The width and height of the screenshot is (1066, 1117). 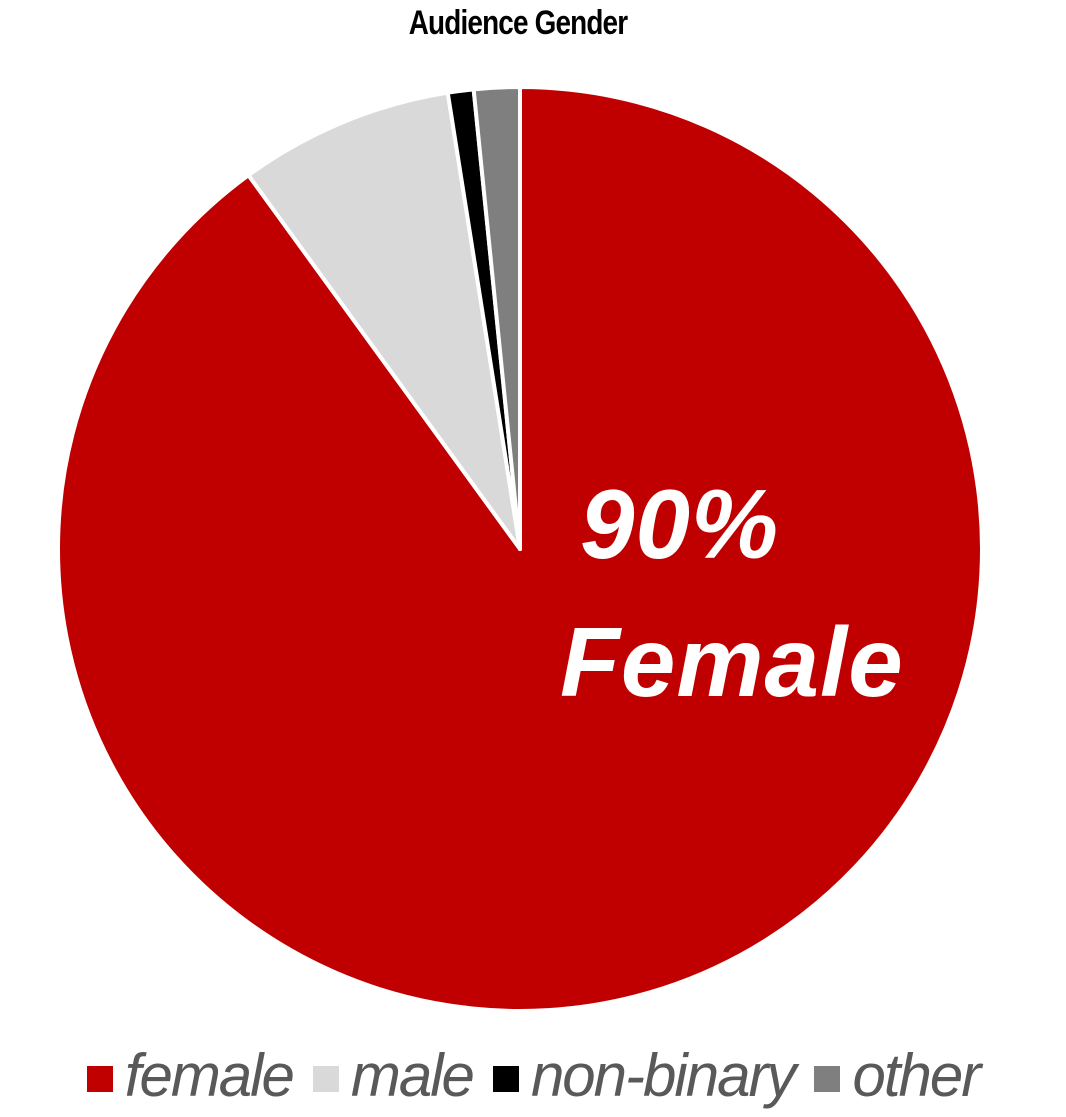 What do you see at coordinates (384, 320) in the screenshot?
I see `pie-slice-male` at bounding box center [384, 320].